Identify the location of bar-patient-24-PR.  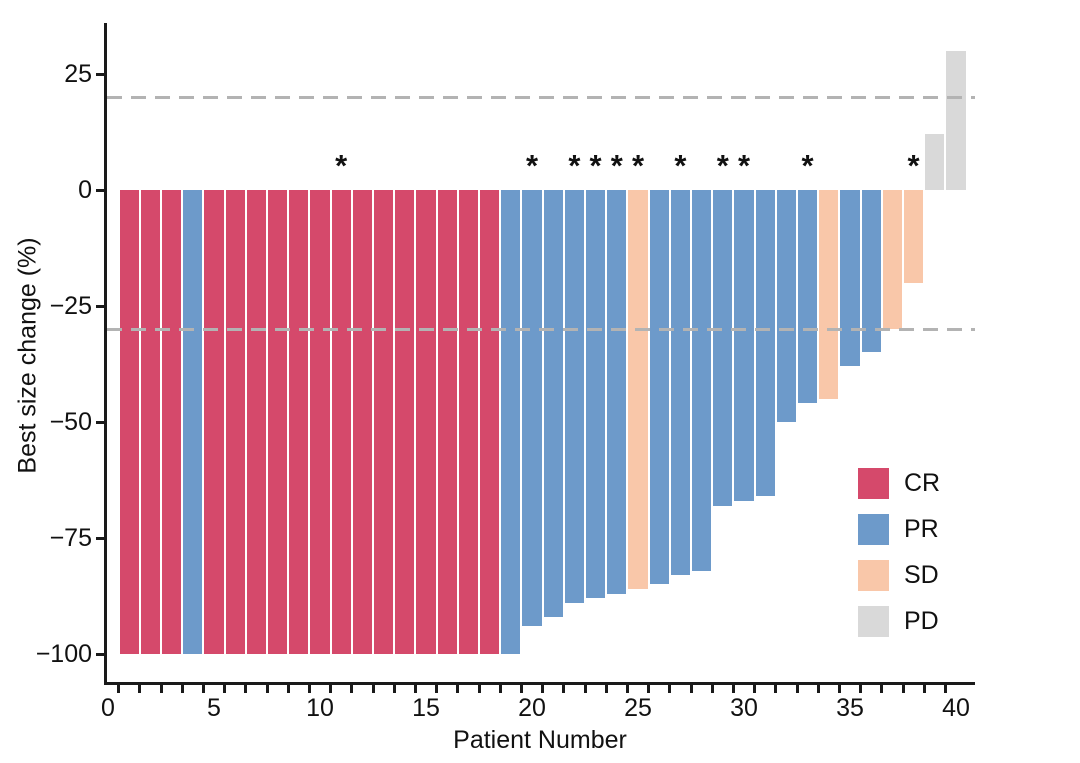
(617, 392).